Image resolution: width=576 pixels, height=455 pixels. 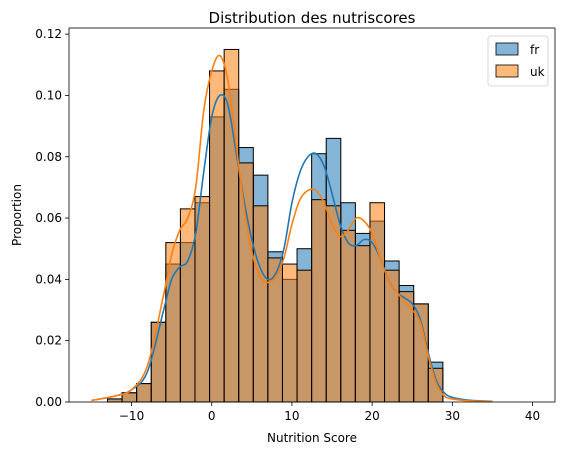 I want to click on y-tick-label: 0.04, so click(x=48, y=279).